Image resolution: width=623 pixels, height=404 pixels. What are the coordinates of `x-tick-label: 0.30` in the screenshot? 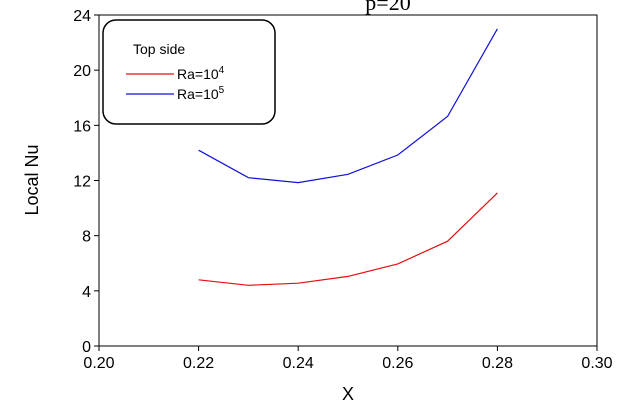 It's located at (596, 363).